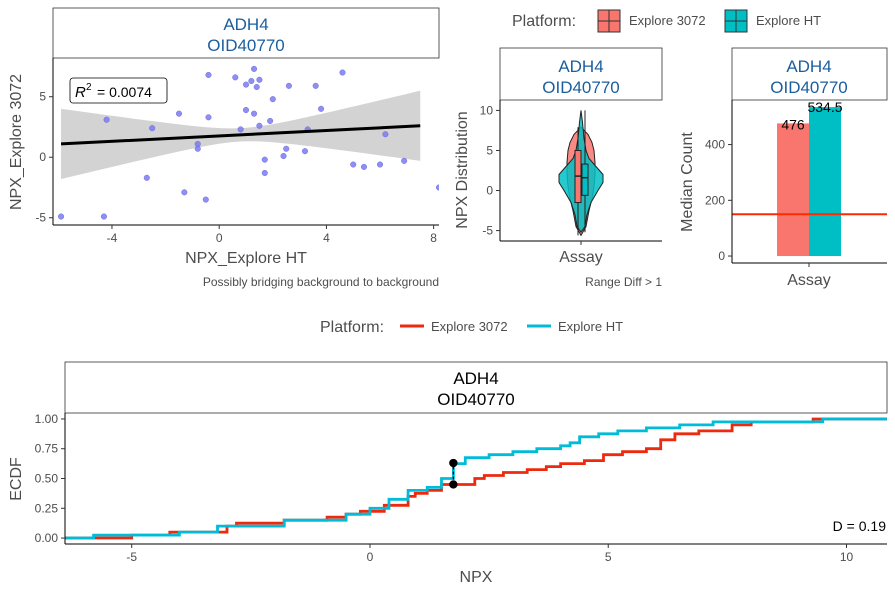 The height and width of the screenshot is (594, 895). I want to click on ecdf-y-label: ECDF, so click(16, 479).